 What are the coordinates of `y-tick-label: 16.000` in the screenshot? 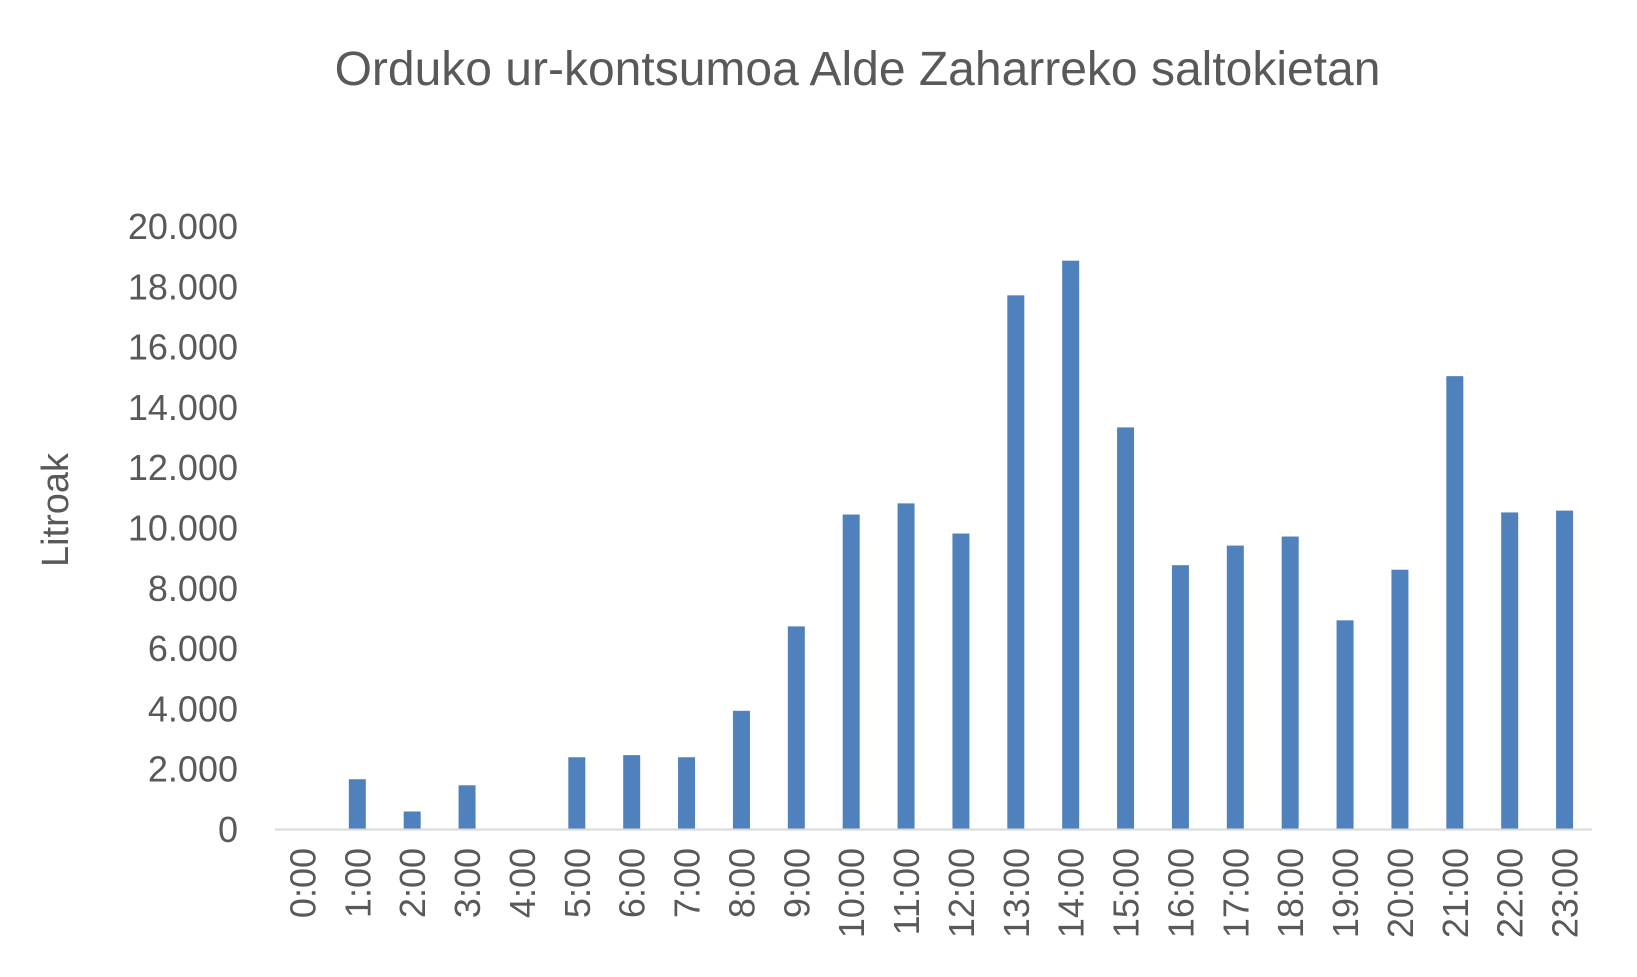 It's located at (183, 347).